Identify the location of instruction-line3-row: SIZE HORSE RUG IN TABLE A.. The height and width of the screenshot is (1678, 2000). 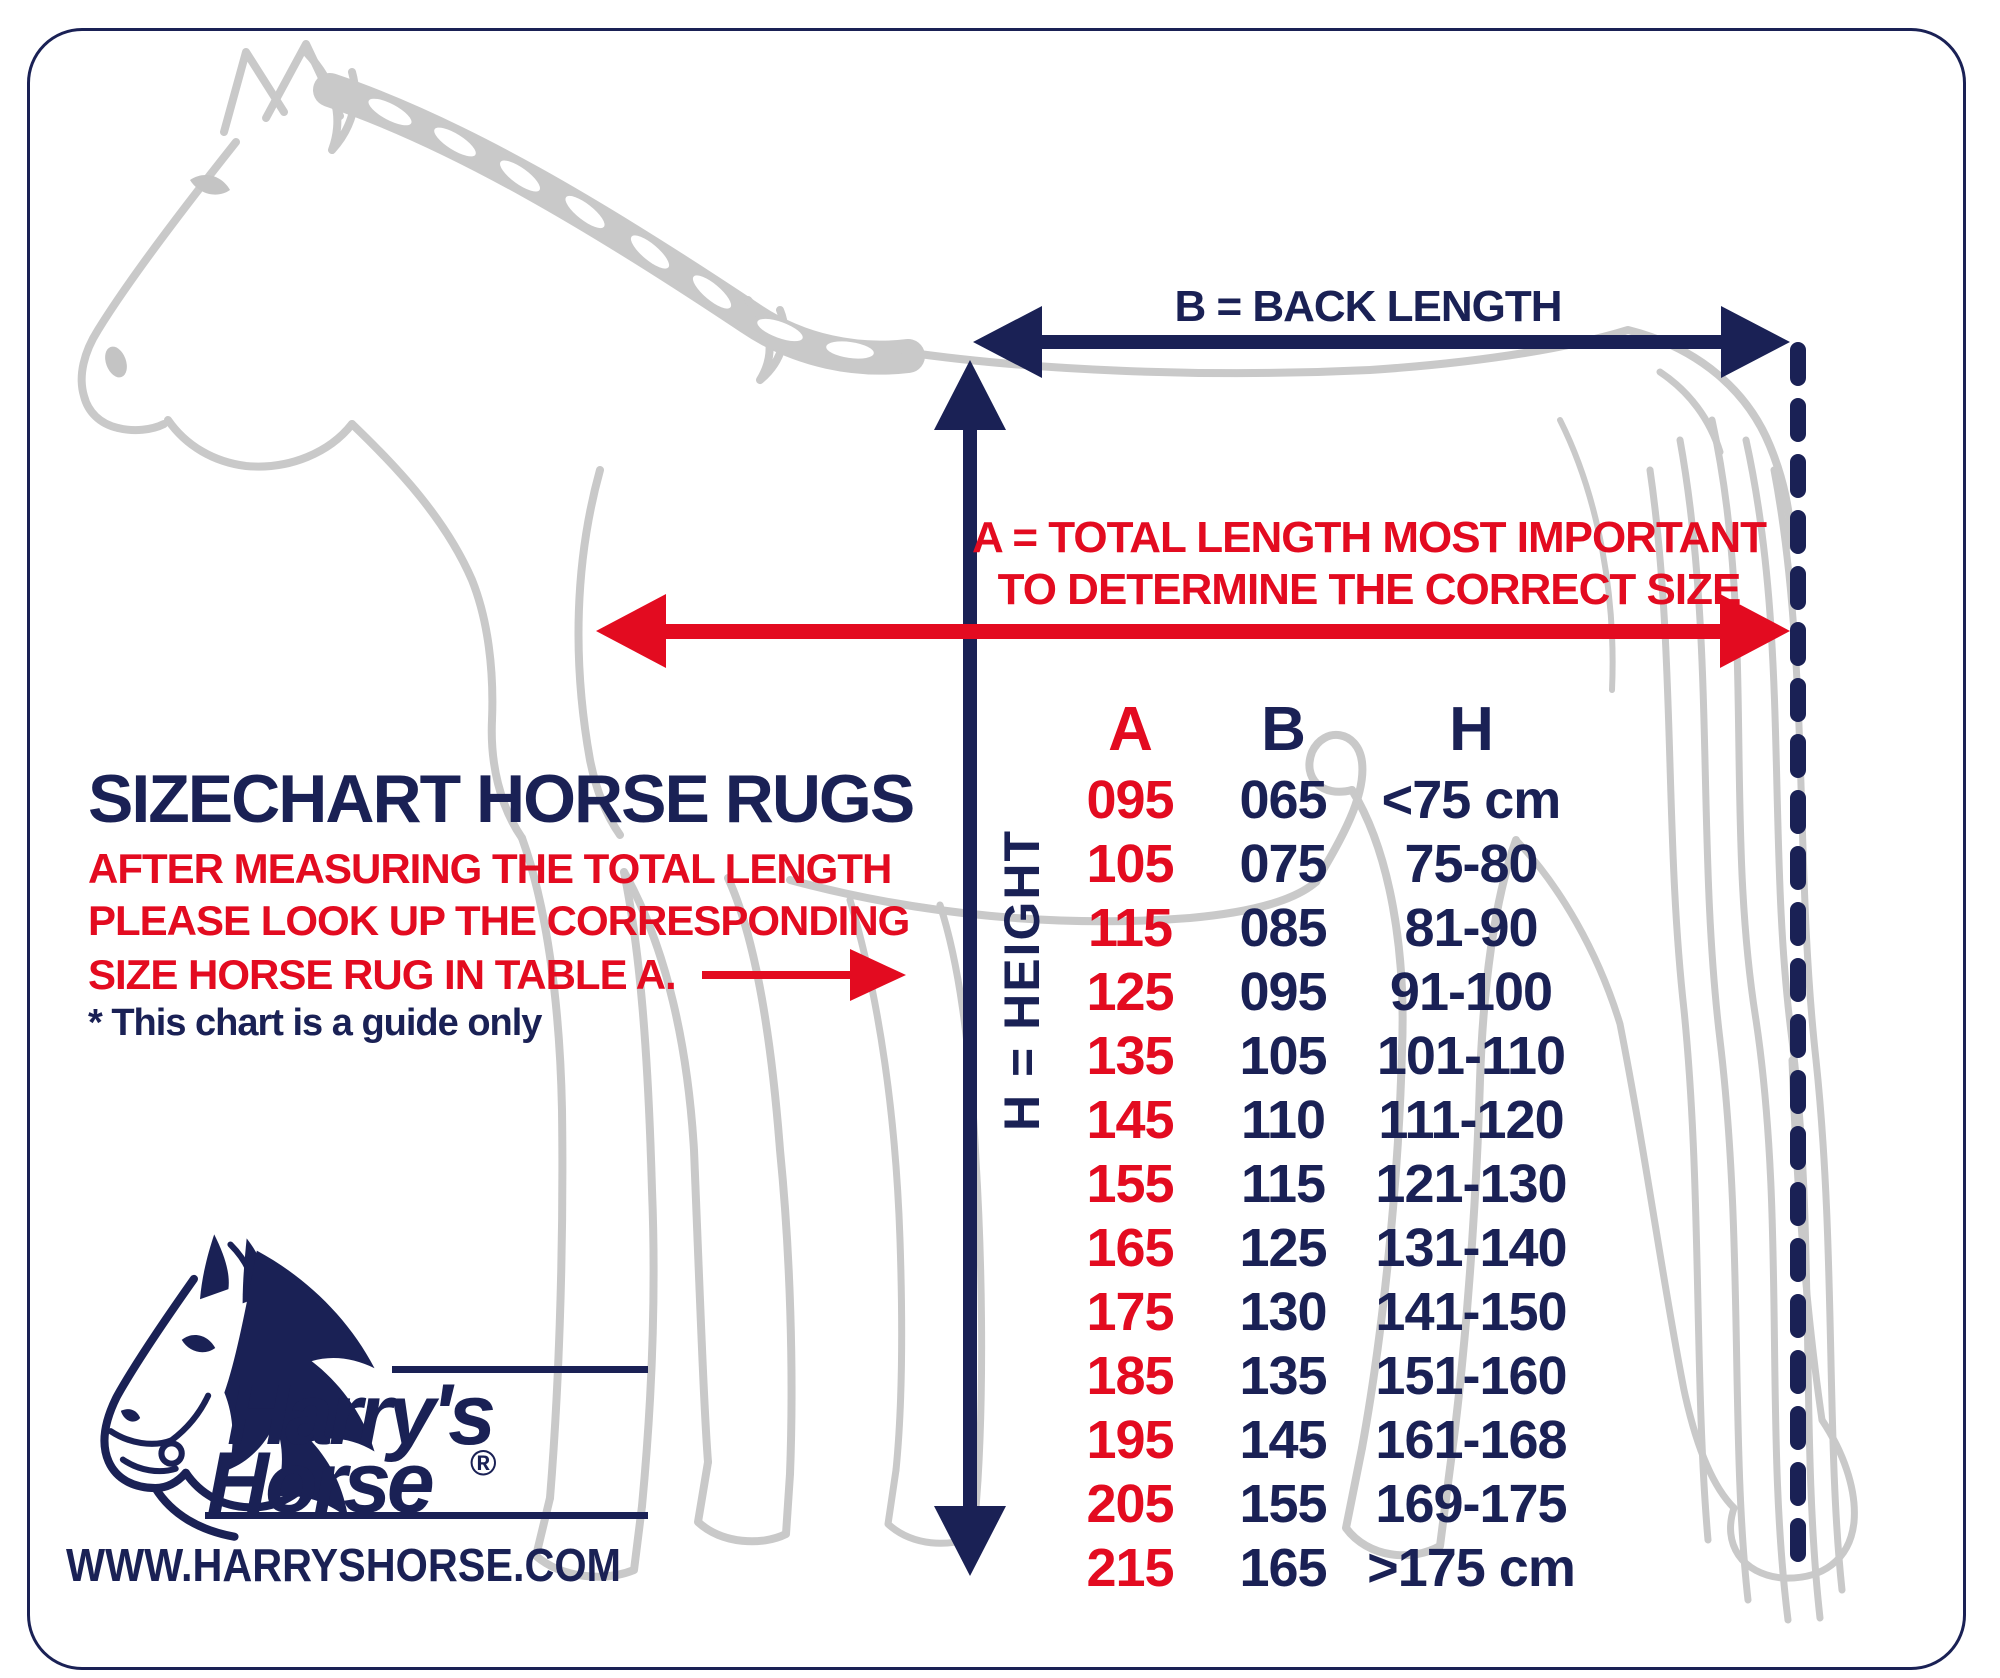
(497, 975).